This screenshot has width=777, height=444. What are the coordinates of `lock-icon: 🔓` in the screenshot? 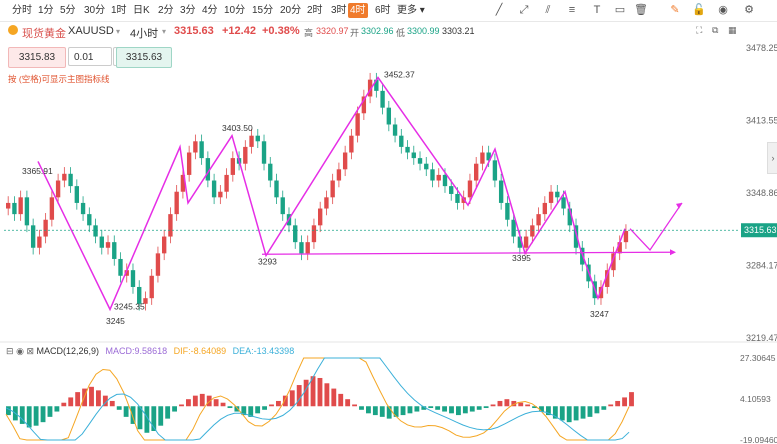 It's located at (699, 10).